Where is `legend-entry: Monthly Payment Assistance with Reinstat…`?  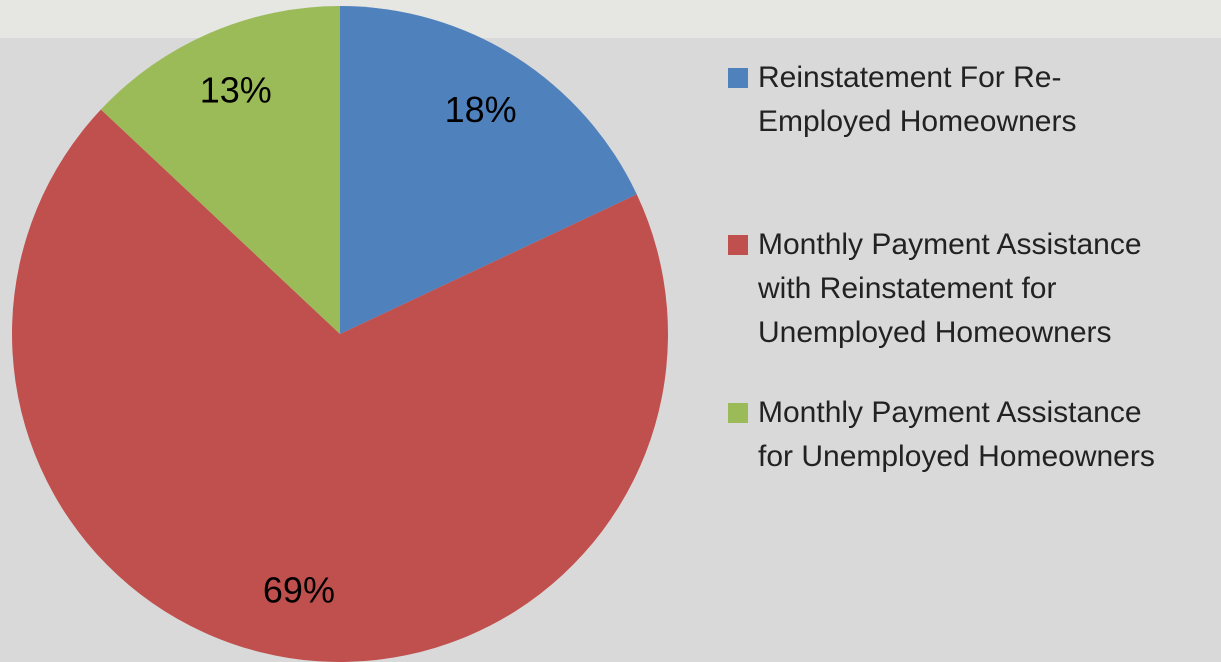 legend-entry: Monthly Payment Assistance with Reinstat… is located at coordinates (943, 289).